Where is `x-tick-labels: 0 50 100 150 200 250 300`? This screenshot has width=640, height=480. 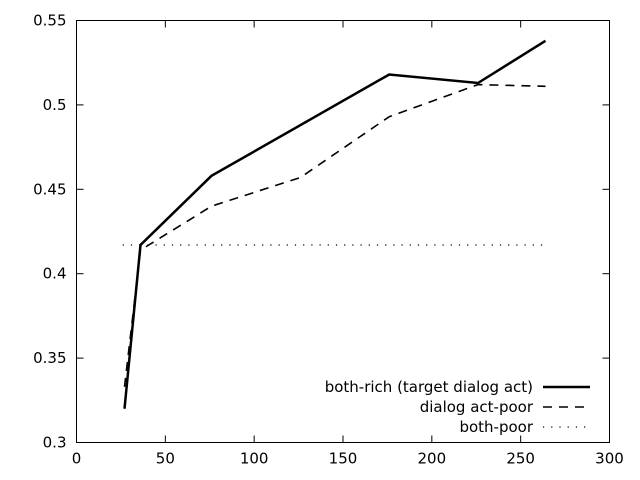
x-tick-labels: 0 50 100 150 200 250 300 is located at coordinates (348, 459).